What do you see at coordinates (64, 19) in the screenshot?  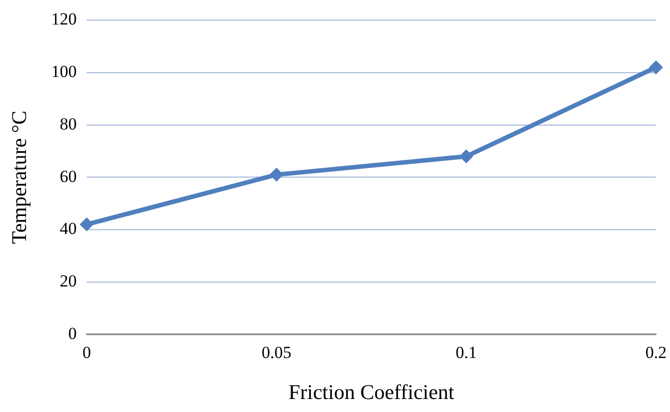 I see `y-tick-label: 120` at bounding box center [64, 19].